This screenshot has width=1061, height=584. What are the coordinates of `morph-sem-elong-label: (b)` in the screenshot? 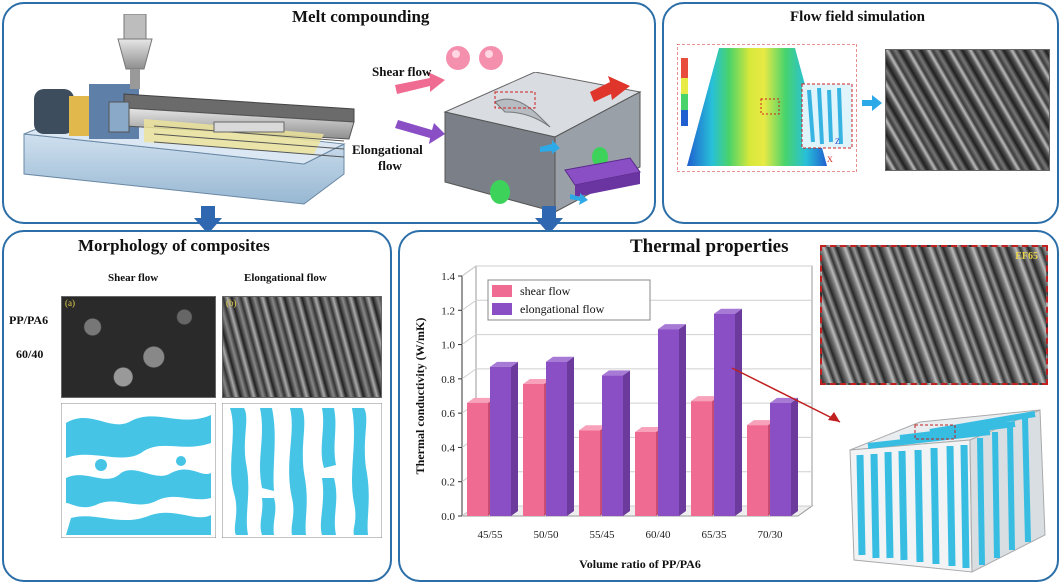 It's located at (231, 303).